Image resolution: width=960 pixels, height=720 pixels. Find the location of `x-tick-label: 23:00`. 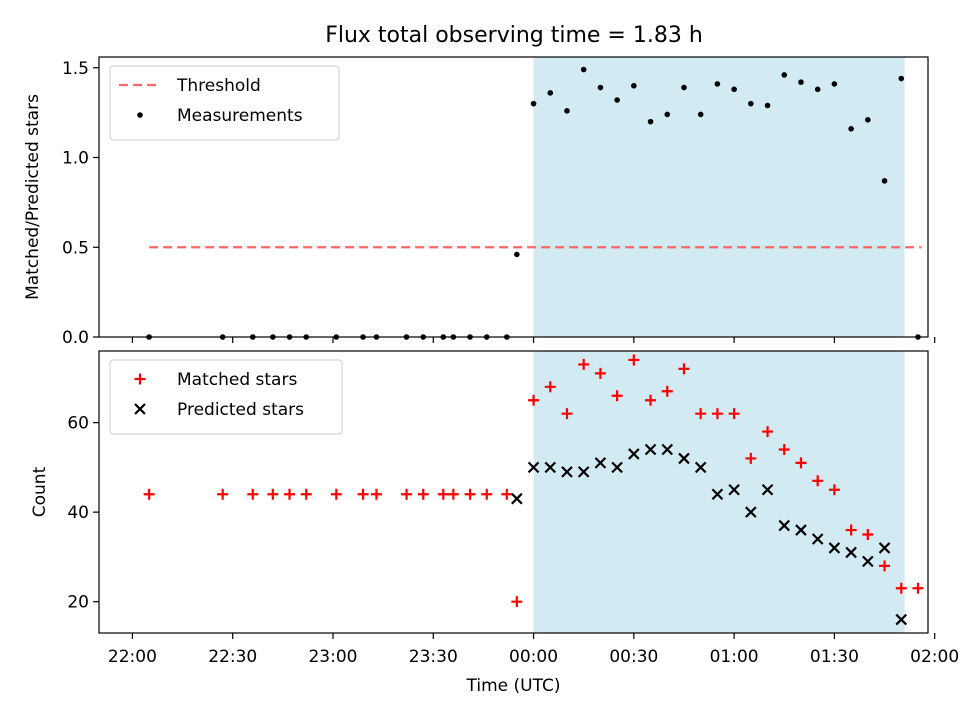

x-tick-label: 23:00 is located at coordinates (332, 657).